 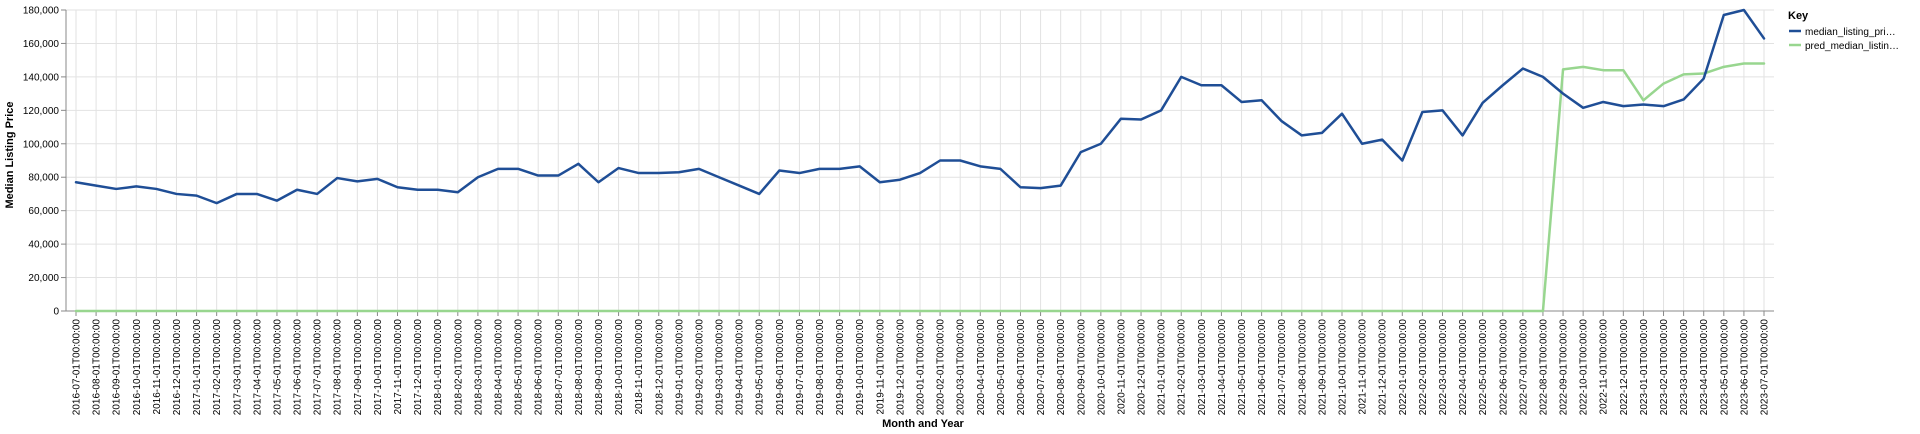 I want to click on y-tick-label: 120,000, so click(x=41, y=111).